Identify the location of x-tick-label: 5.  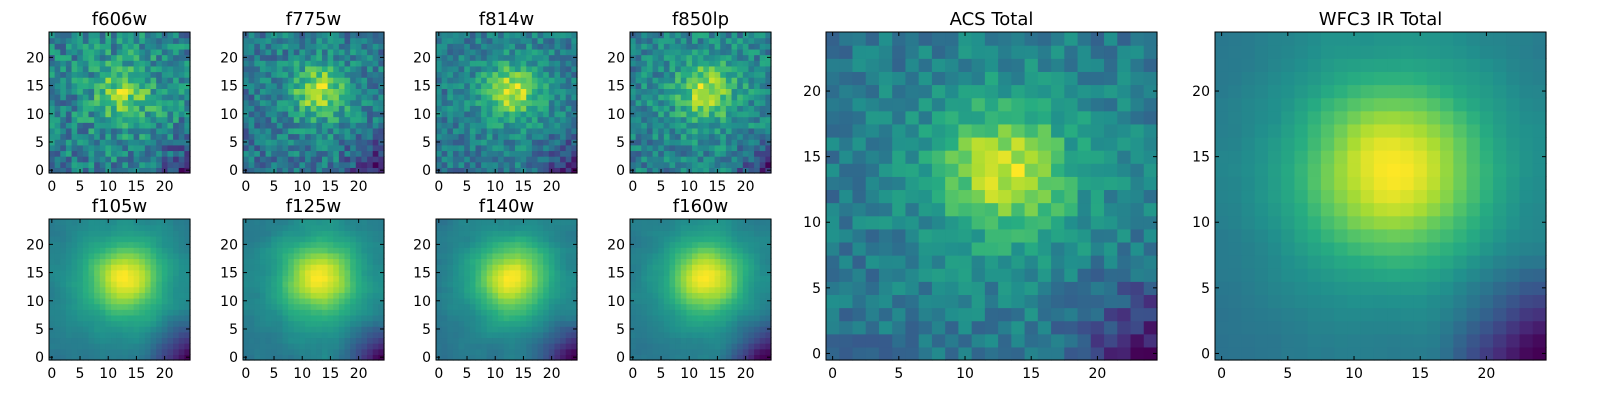
(467, 187).